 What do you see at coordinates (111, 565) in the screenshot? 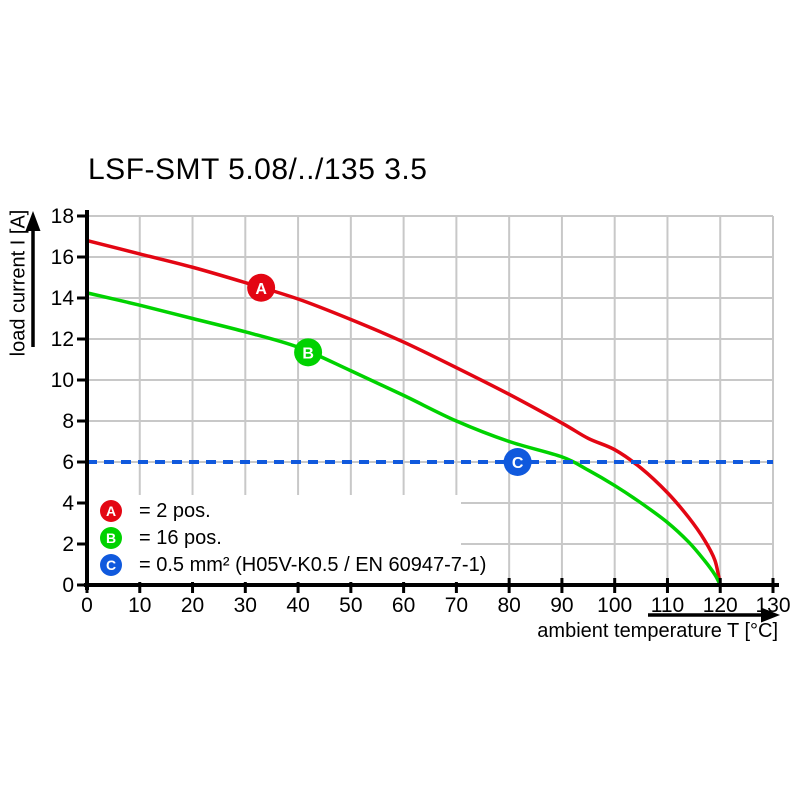
I see `legend-marker-c-icon: C` at bounding box center [111, 565].